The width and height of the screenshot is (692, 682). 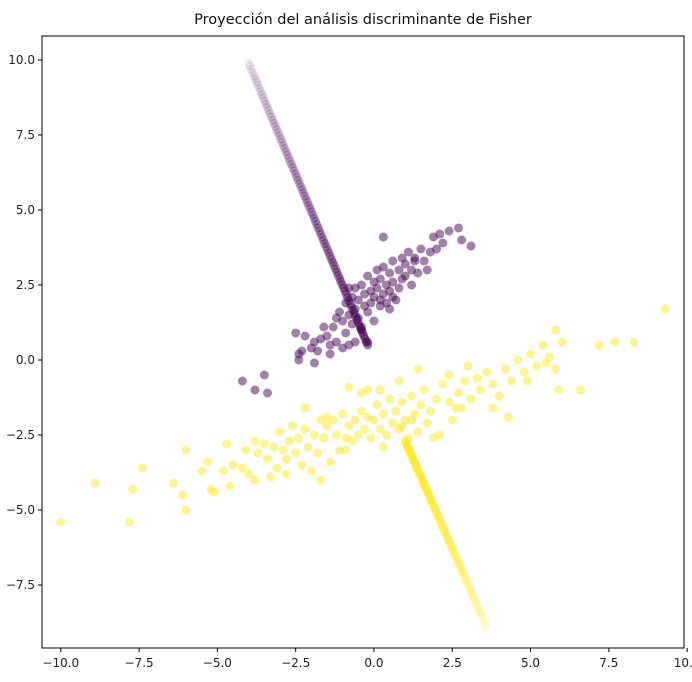 What do you see at coordinates (24, 322) in the screenshot?
I see `y-axis: −7.5 −5.0 −2.5 0.0 2.5 5.0 7.5 10.0` at bounding box center [24, 322].